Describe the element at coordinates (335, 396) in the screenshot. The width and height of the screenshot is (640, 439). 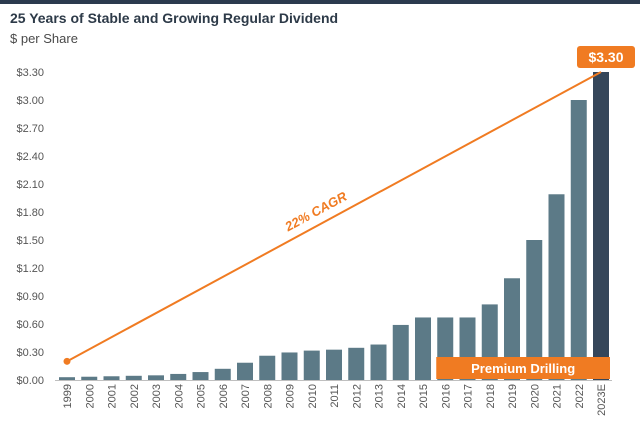
I see `x-tick-label: 2011` at that location.